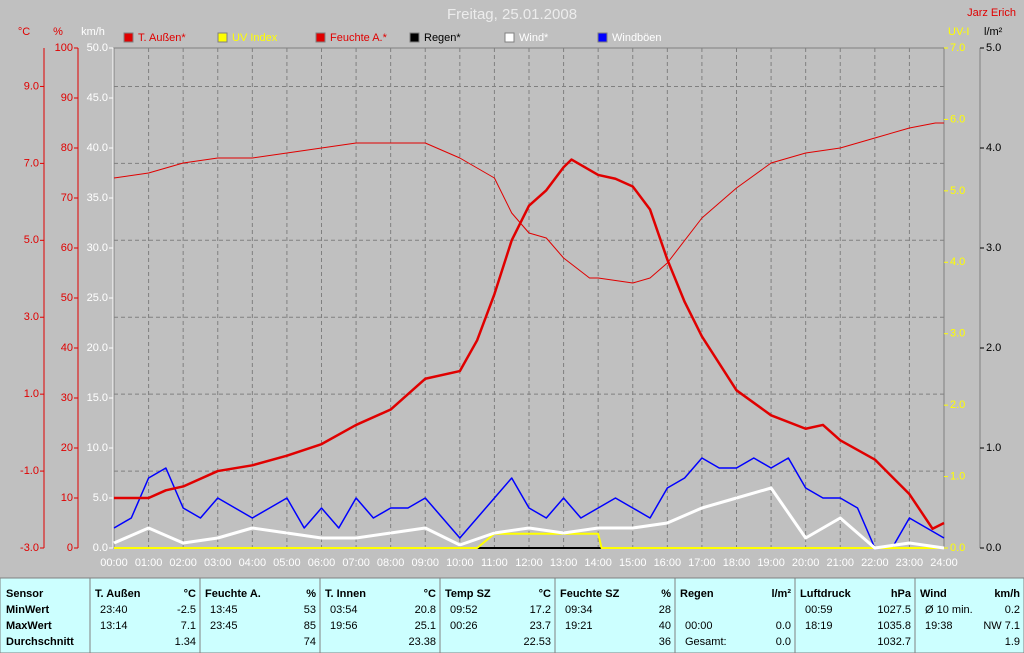 This screenshot has height=653, width=1024. I want to click on cell-time: 19:38, so click(939, 626).